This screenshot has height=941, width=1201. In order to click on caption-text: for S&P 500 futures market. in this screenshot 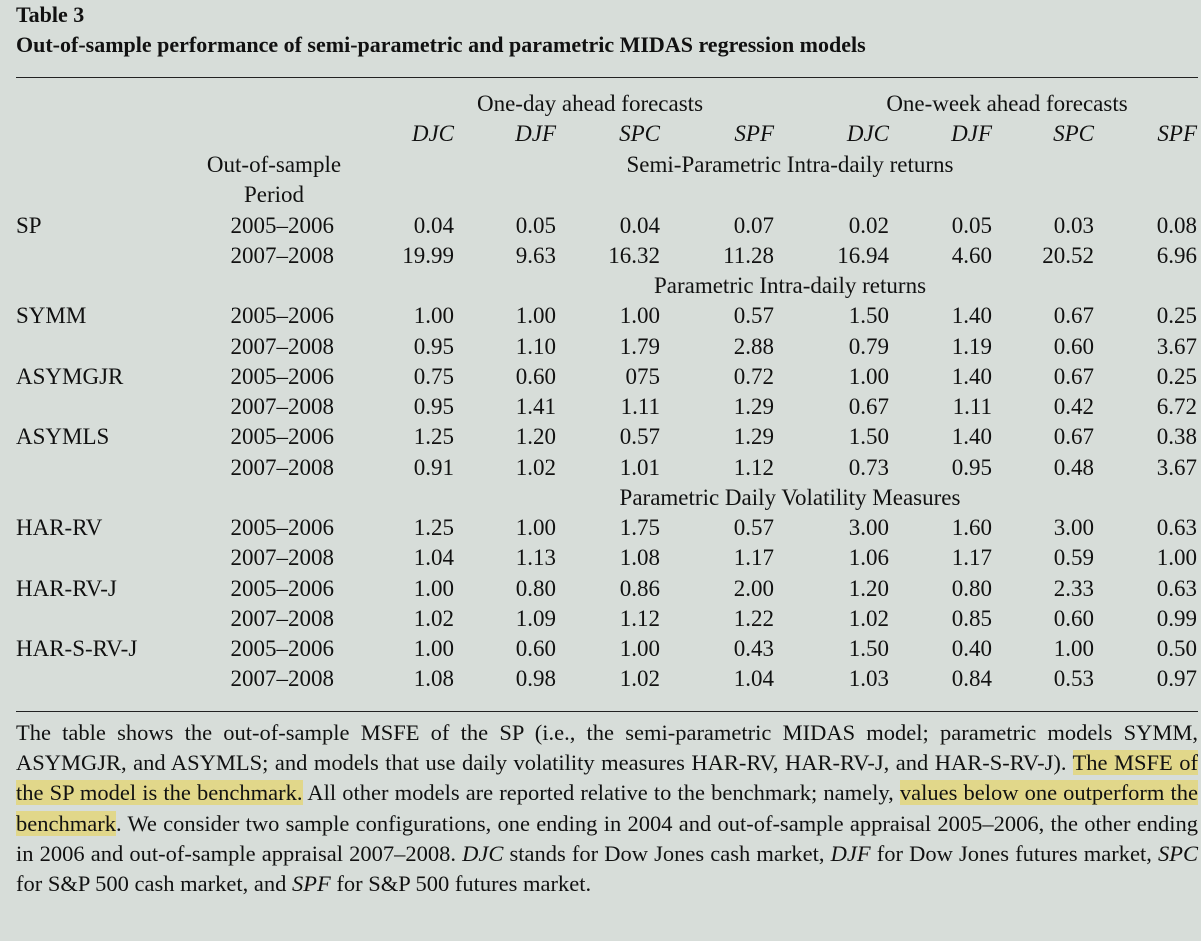, I will do `click(461, 884)`.